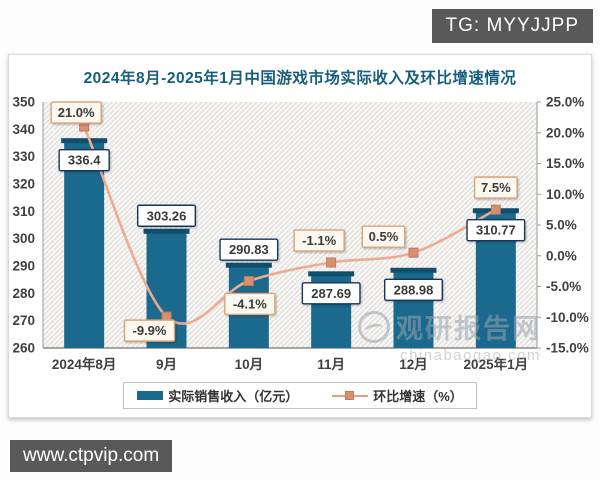 This screenshot has width=600, height=480. I want to click on y-left-tick: 310, so click(23, 211).